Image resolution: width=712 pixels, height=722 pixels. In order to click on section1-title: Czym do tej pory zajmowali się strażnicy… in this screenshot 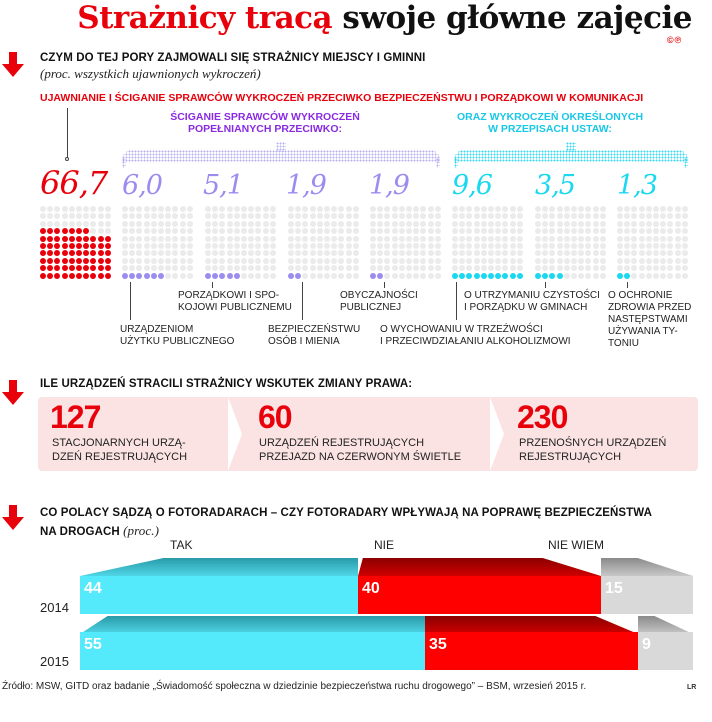, I will do `click(233, 58)`.